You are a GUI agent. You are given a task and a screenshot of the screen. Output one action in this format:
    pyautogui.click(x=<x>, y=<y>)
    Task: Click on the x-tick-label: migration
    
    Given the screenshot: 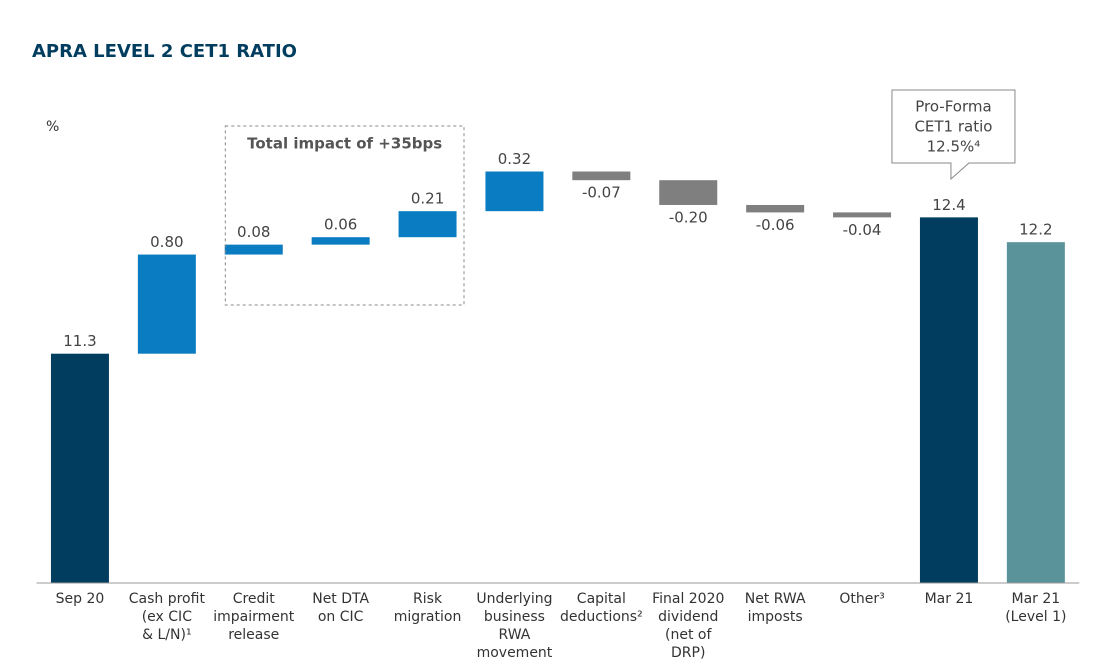 What is the action you would take?
    pyautogui.click(x=428, y=617)
    